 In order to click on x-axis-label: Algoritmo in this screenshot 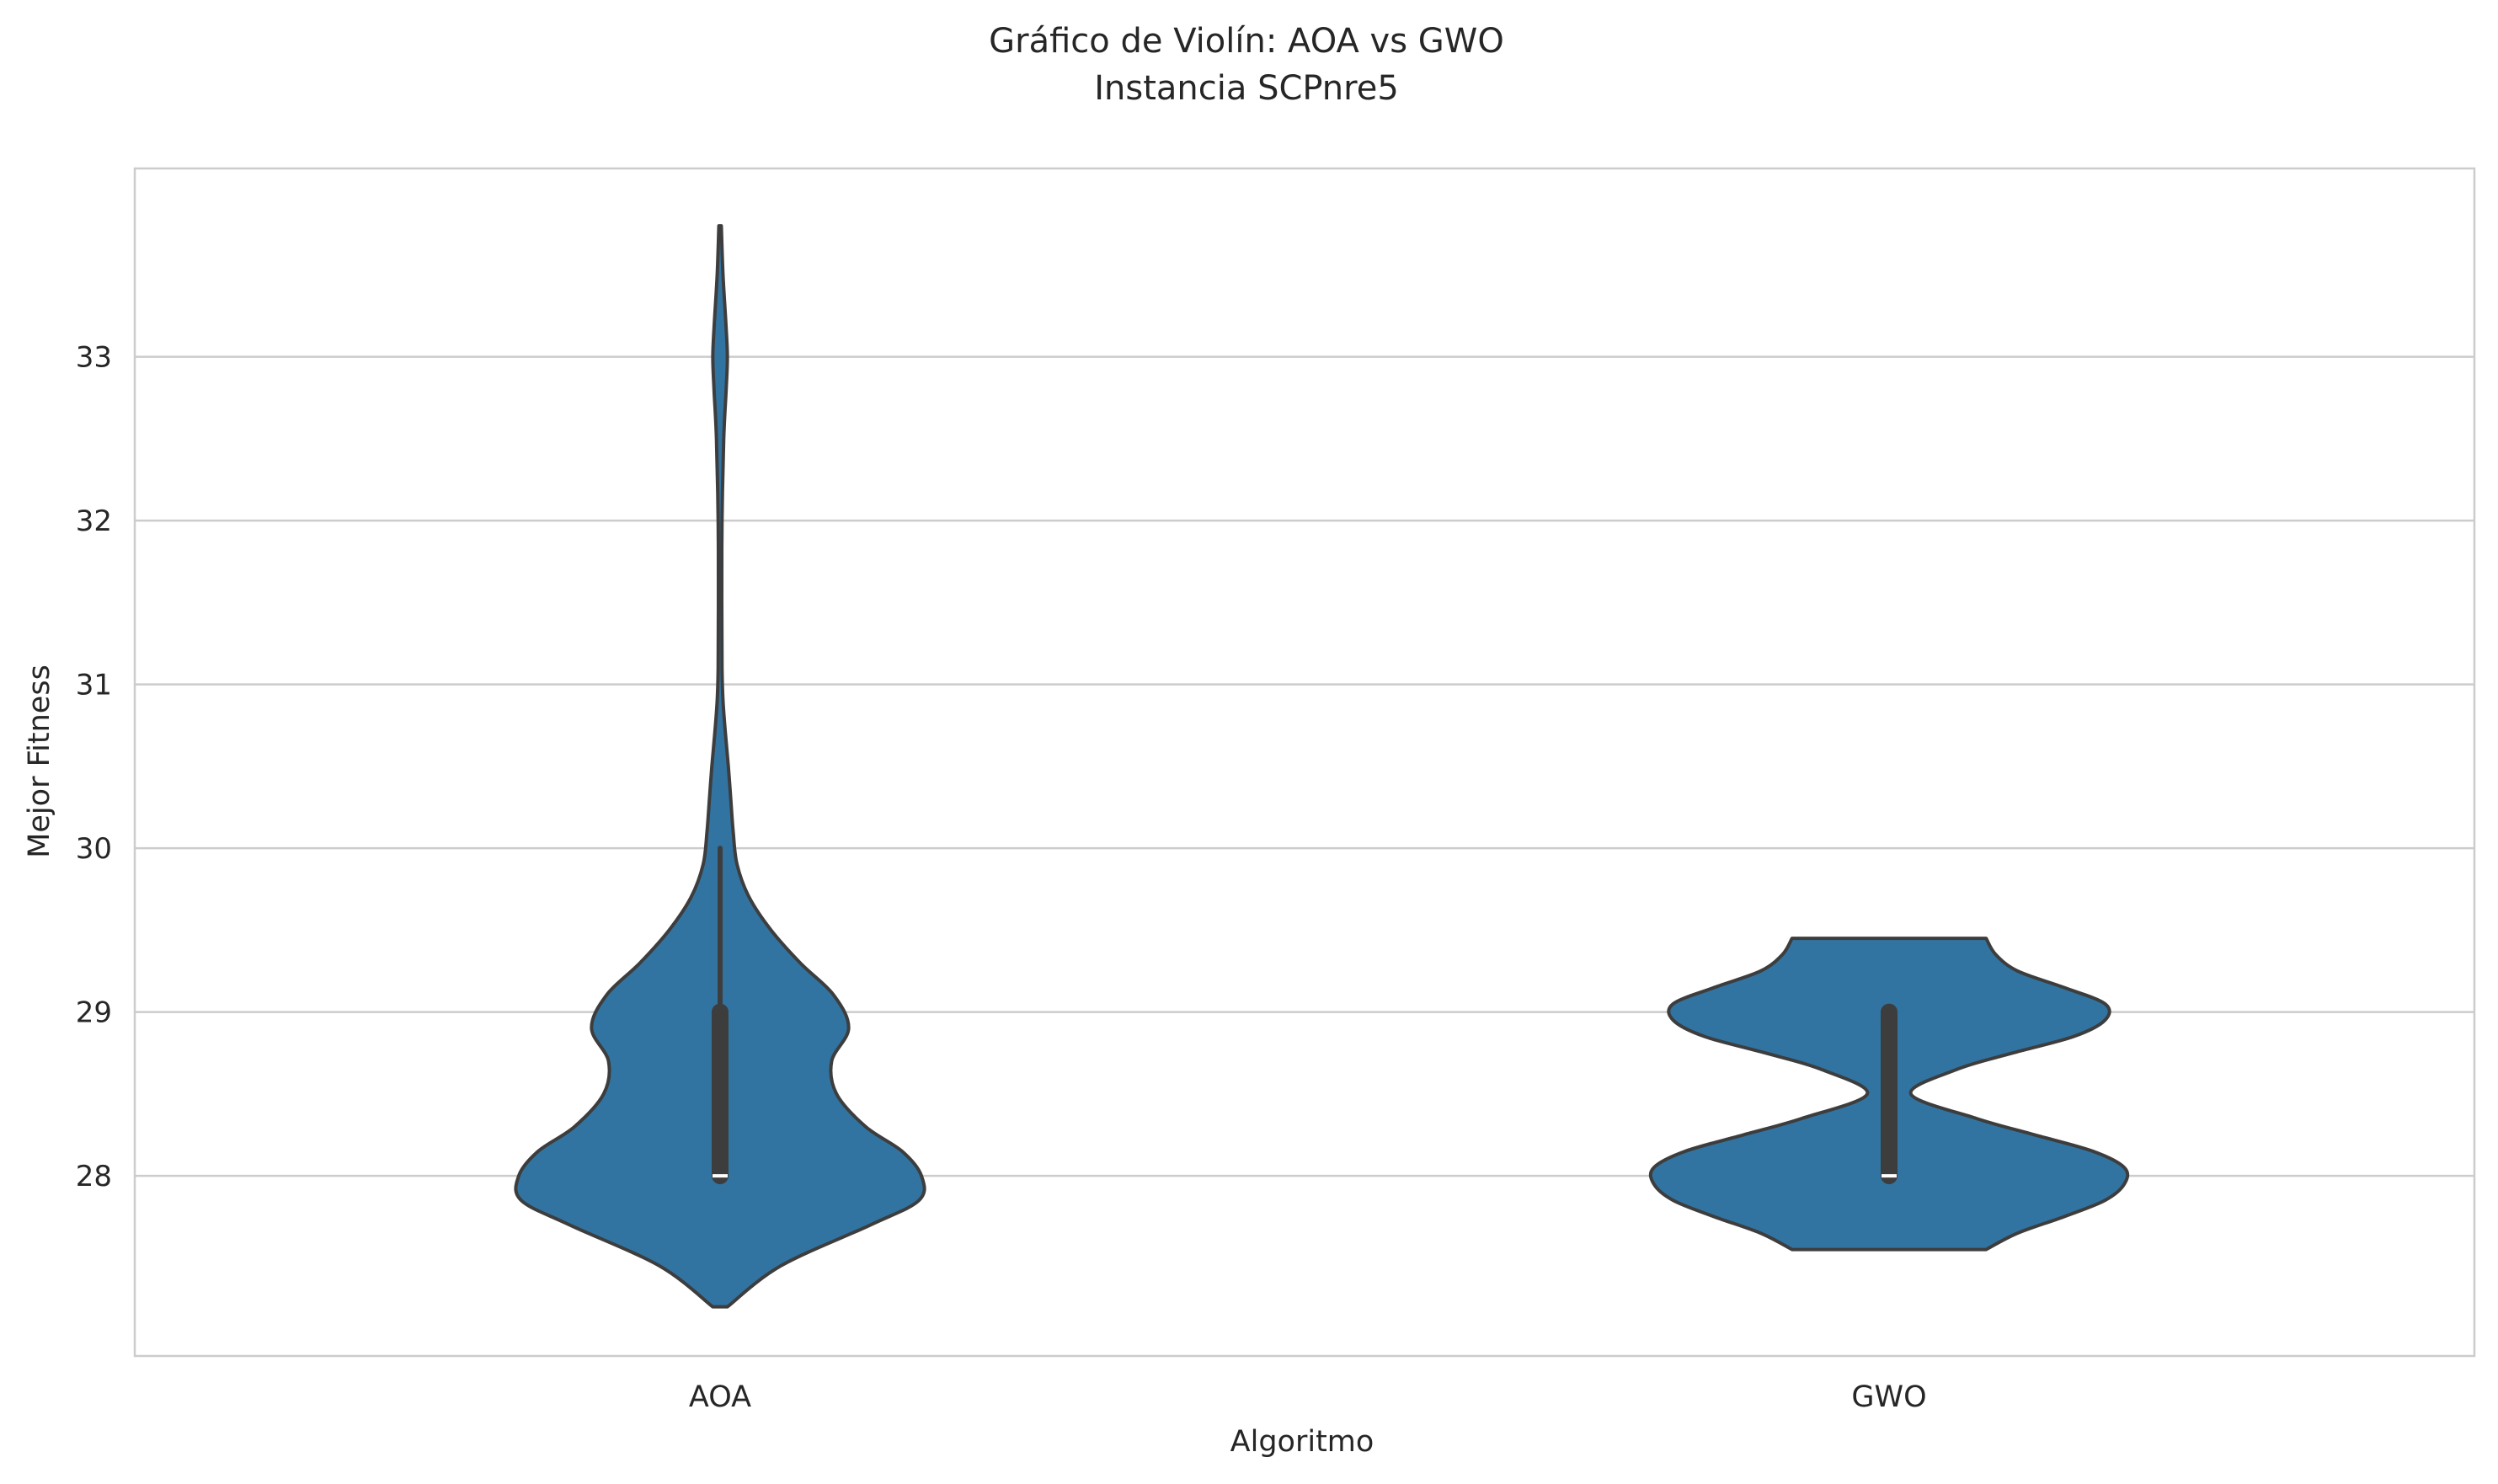, I will do `click(1302, 1442)`.